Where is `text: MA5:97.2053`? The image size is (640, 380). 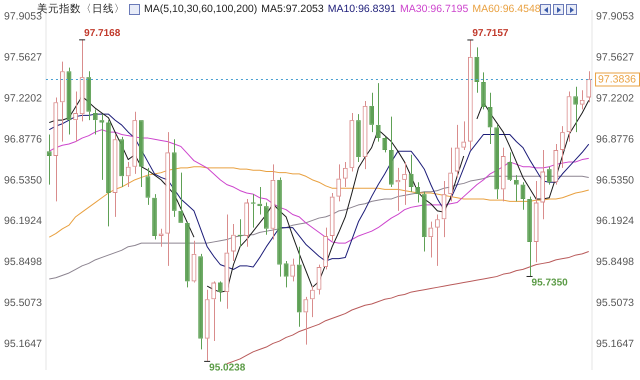 text: MA5:97.2053 is located at coordinates (292, 9).